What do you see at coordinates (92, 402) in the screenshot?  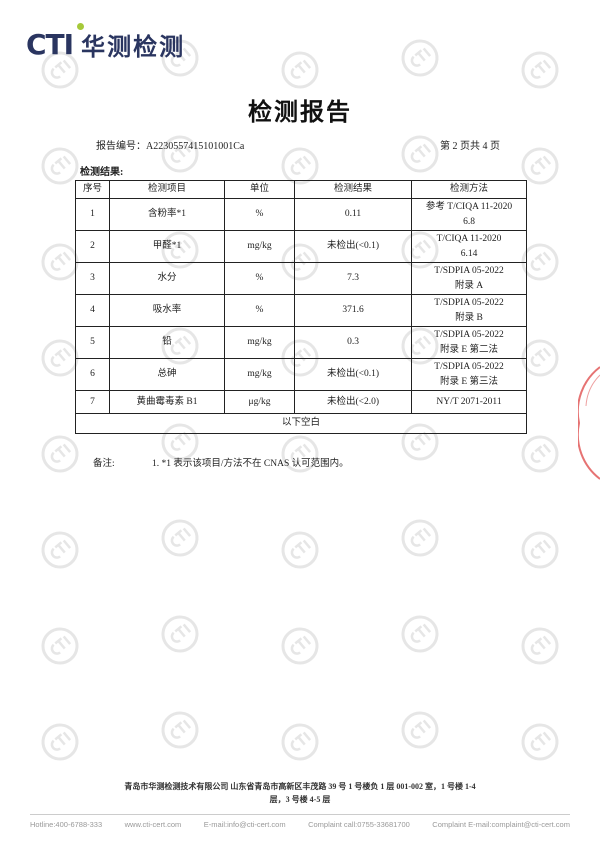 I see `row-number: 7` at bounding box center [92, 402].